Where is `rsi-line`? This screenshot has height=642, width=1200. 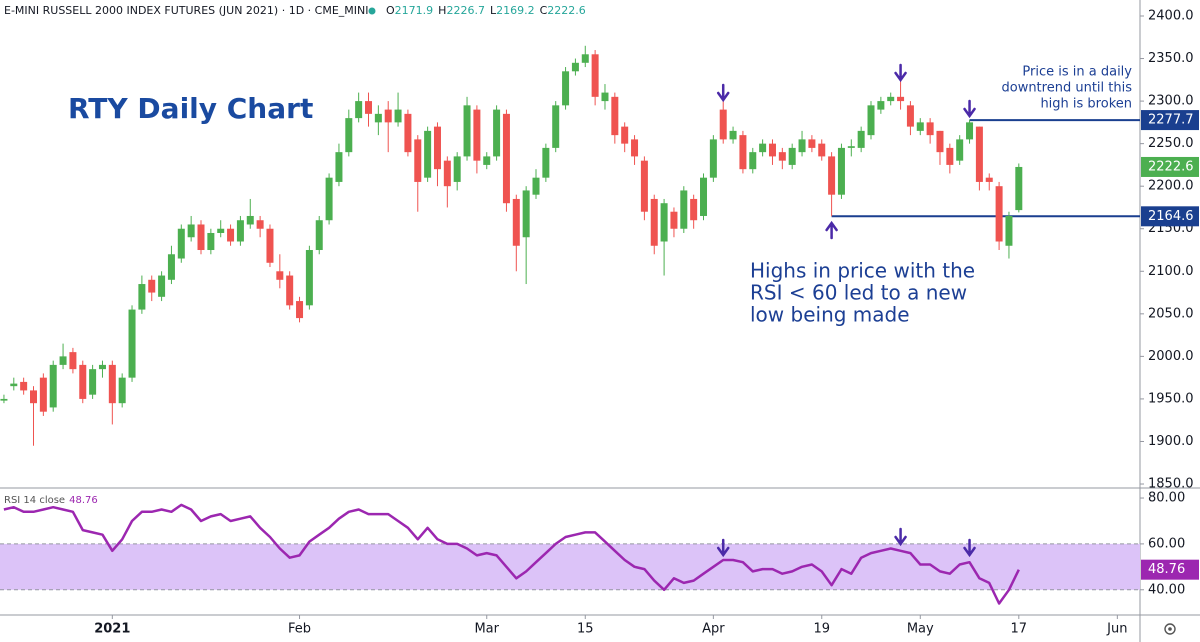 rsi-line is located at coordinates (511, 554).